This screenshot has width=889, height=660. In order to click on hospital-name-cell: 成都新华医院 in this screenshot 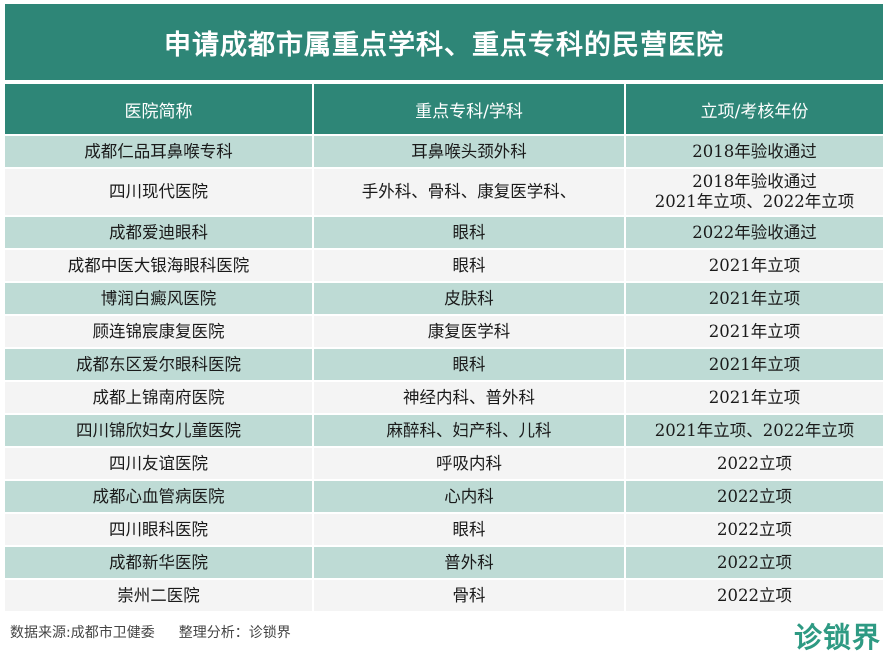, I will do `click(159, 562)`.